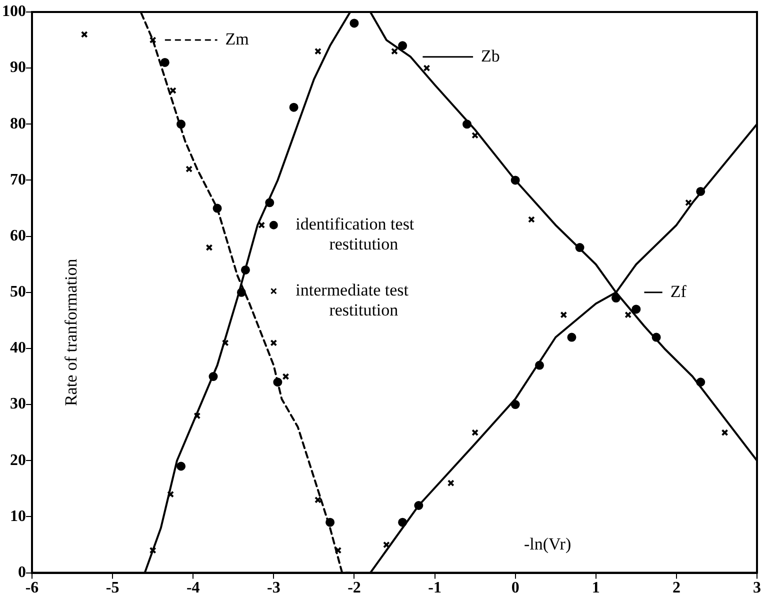 The image size is (763, 598). I want to click on y-tick-label: 50, so click(18, 292).